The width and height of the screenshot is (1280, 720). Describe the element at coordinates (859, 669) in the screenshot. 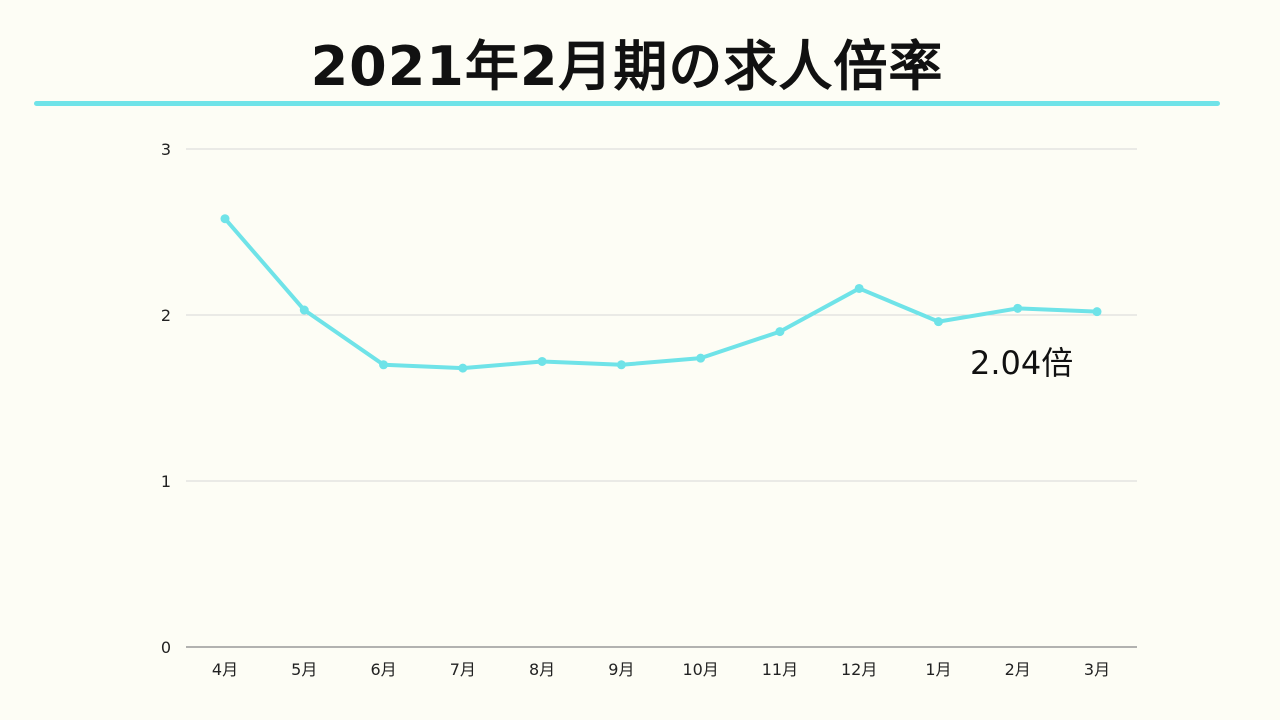

I see `x-tick-label: 12月` at that location.